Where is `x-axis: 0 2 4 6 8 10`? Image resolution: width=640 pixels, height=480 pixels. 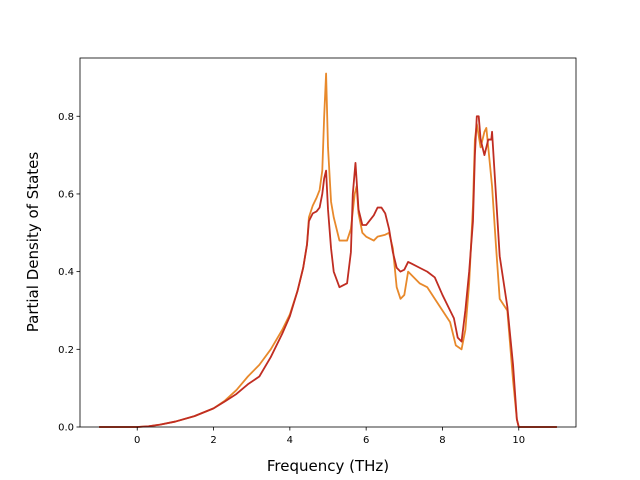
x-axis: 0 2 4 6 8 10 is located at coordinates (329, 436).